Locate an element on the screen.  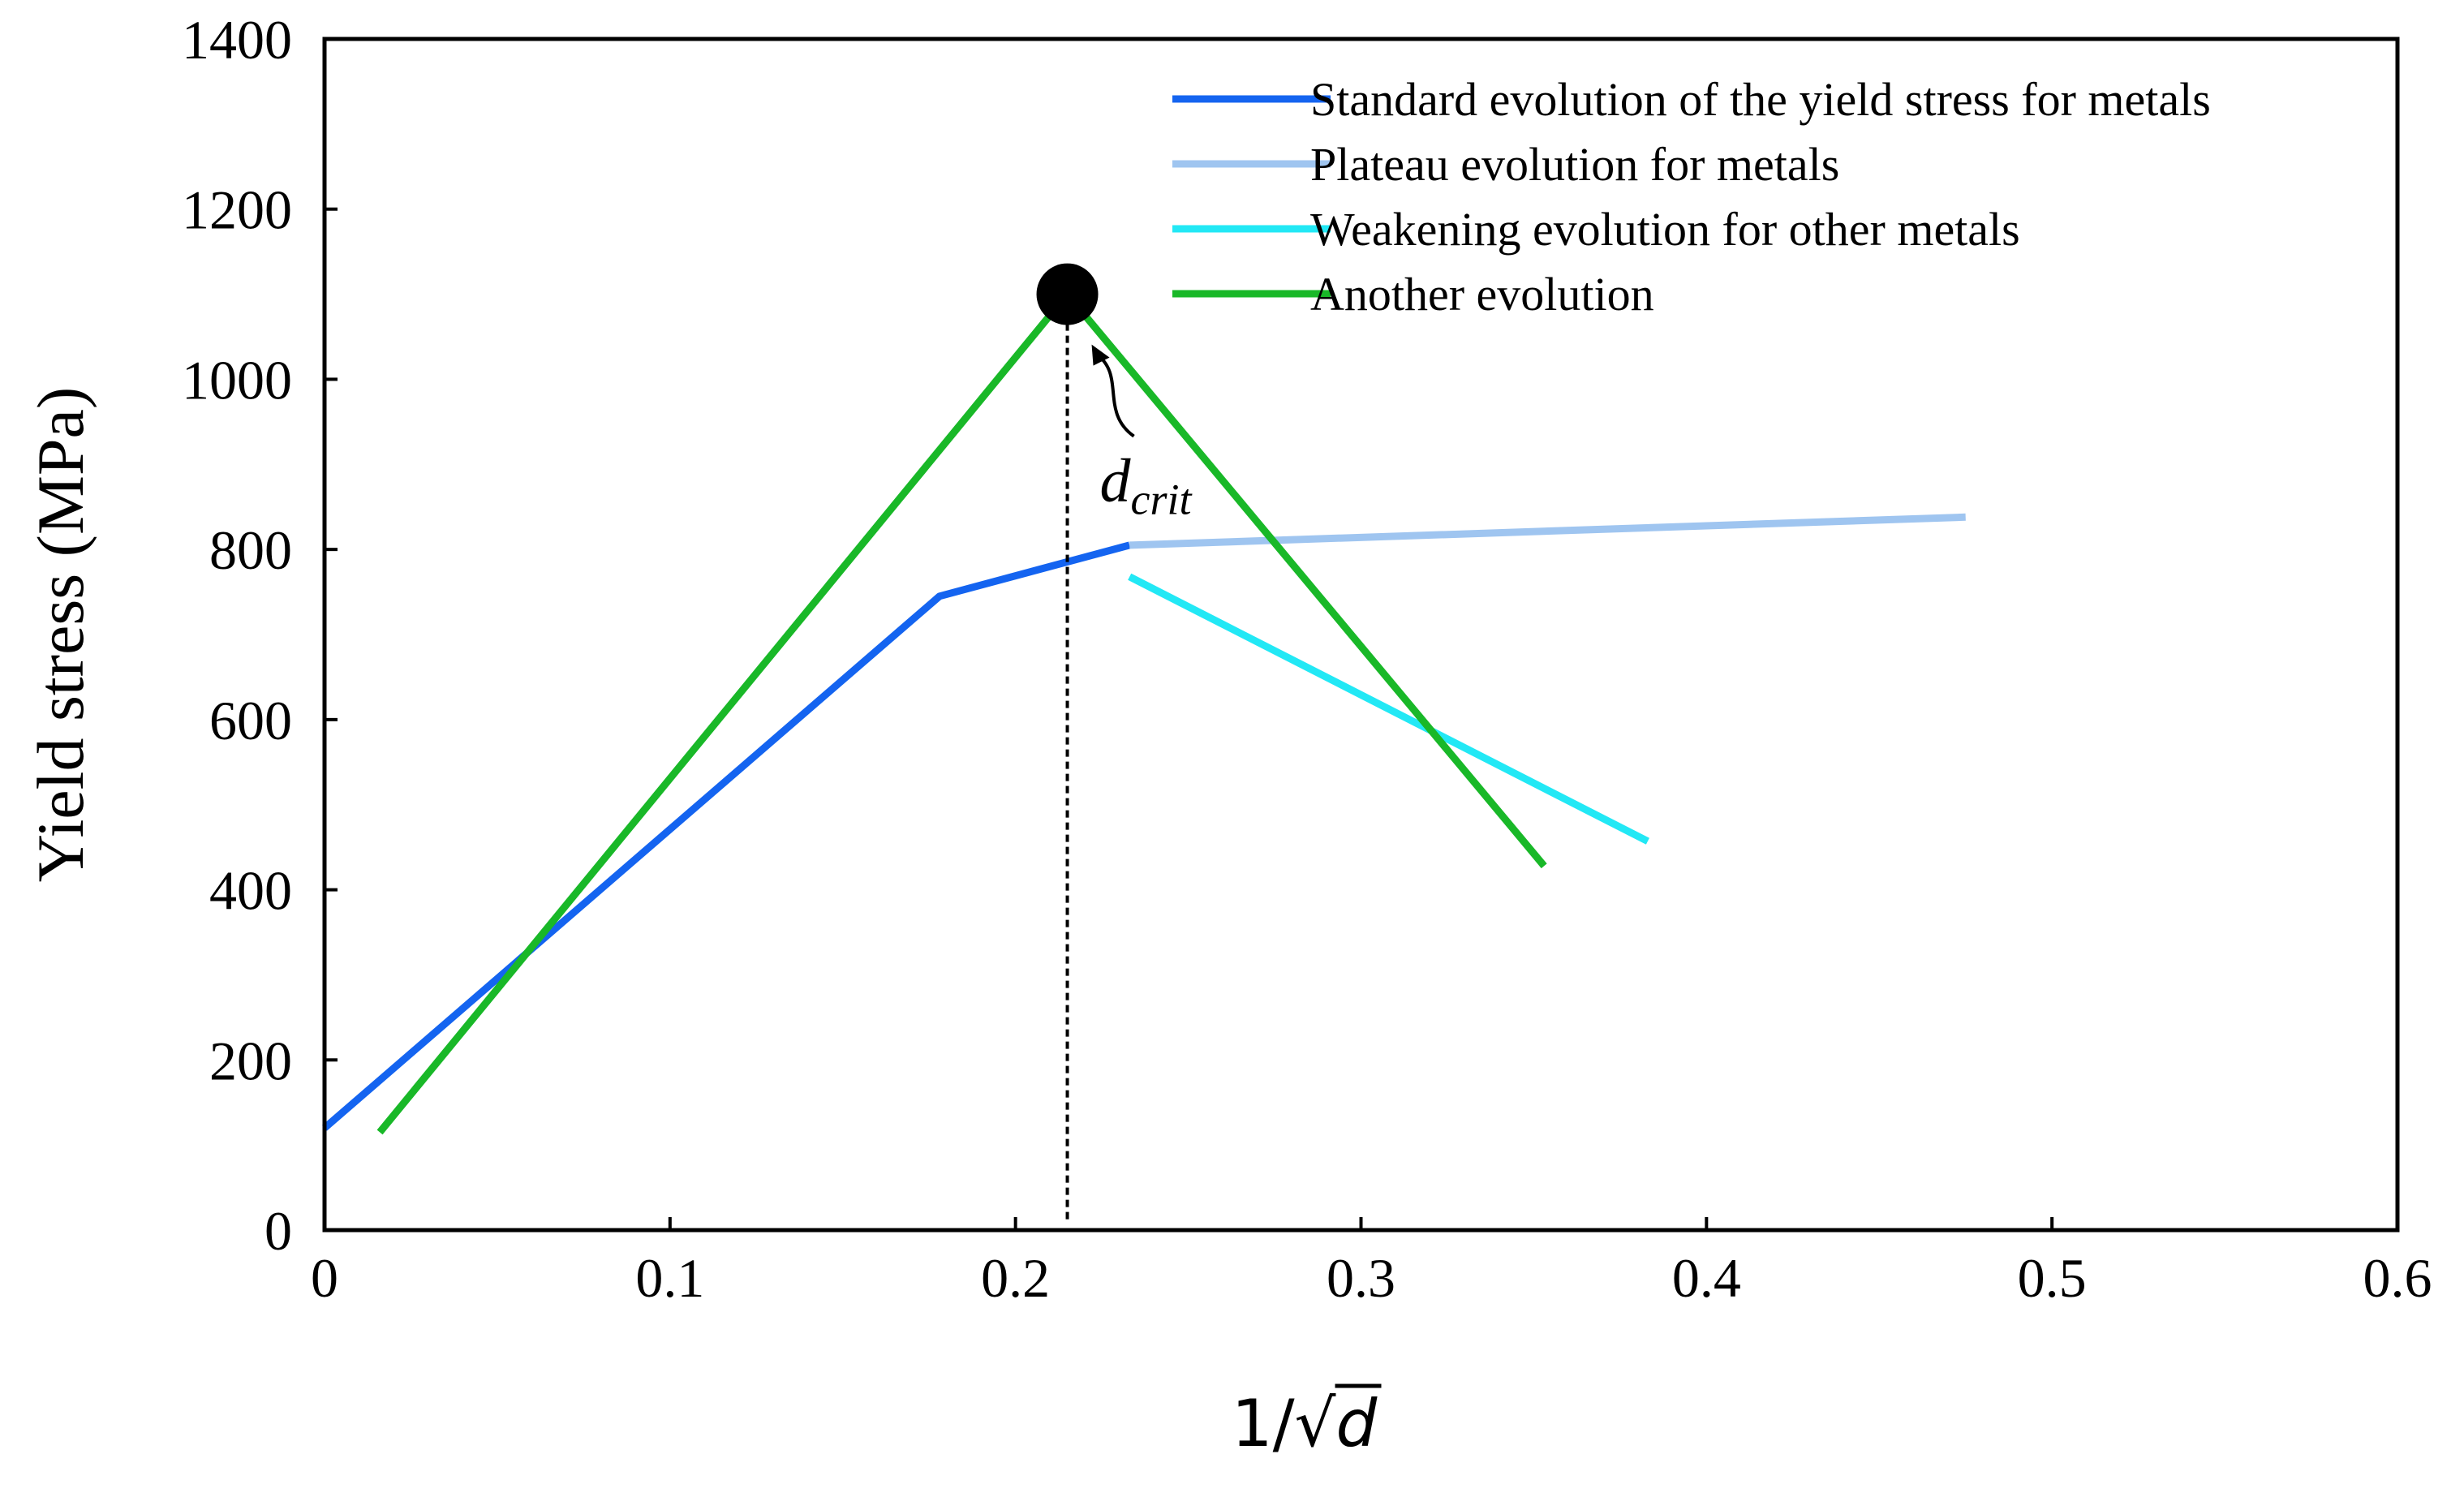
x-tick-label: 0 is located at coordinates (324, 1278).